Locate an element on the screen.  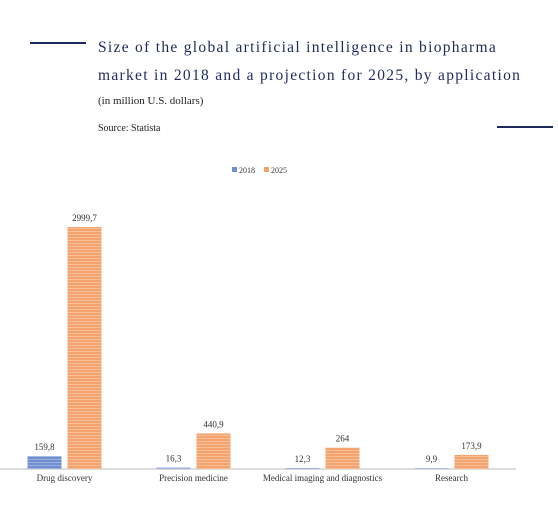
data-label: 264 is located at coordinates (343, 439).